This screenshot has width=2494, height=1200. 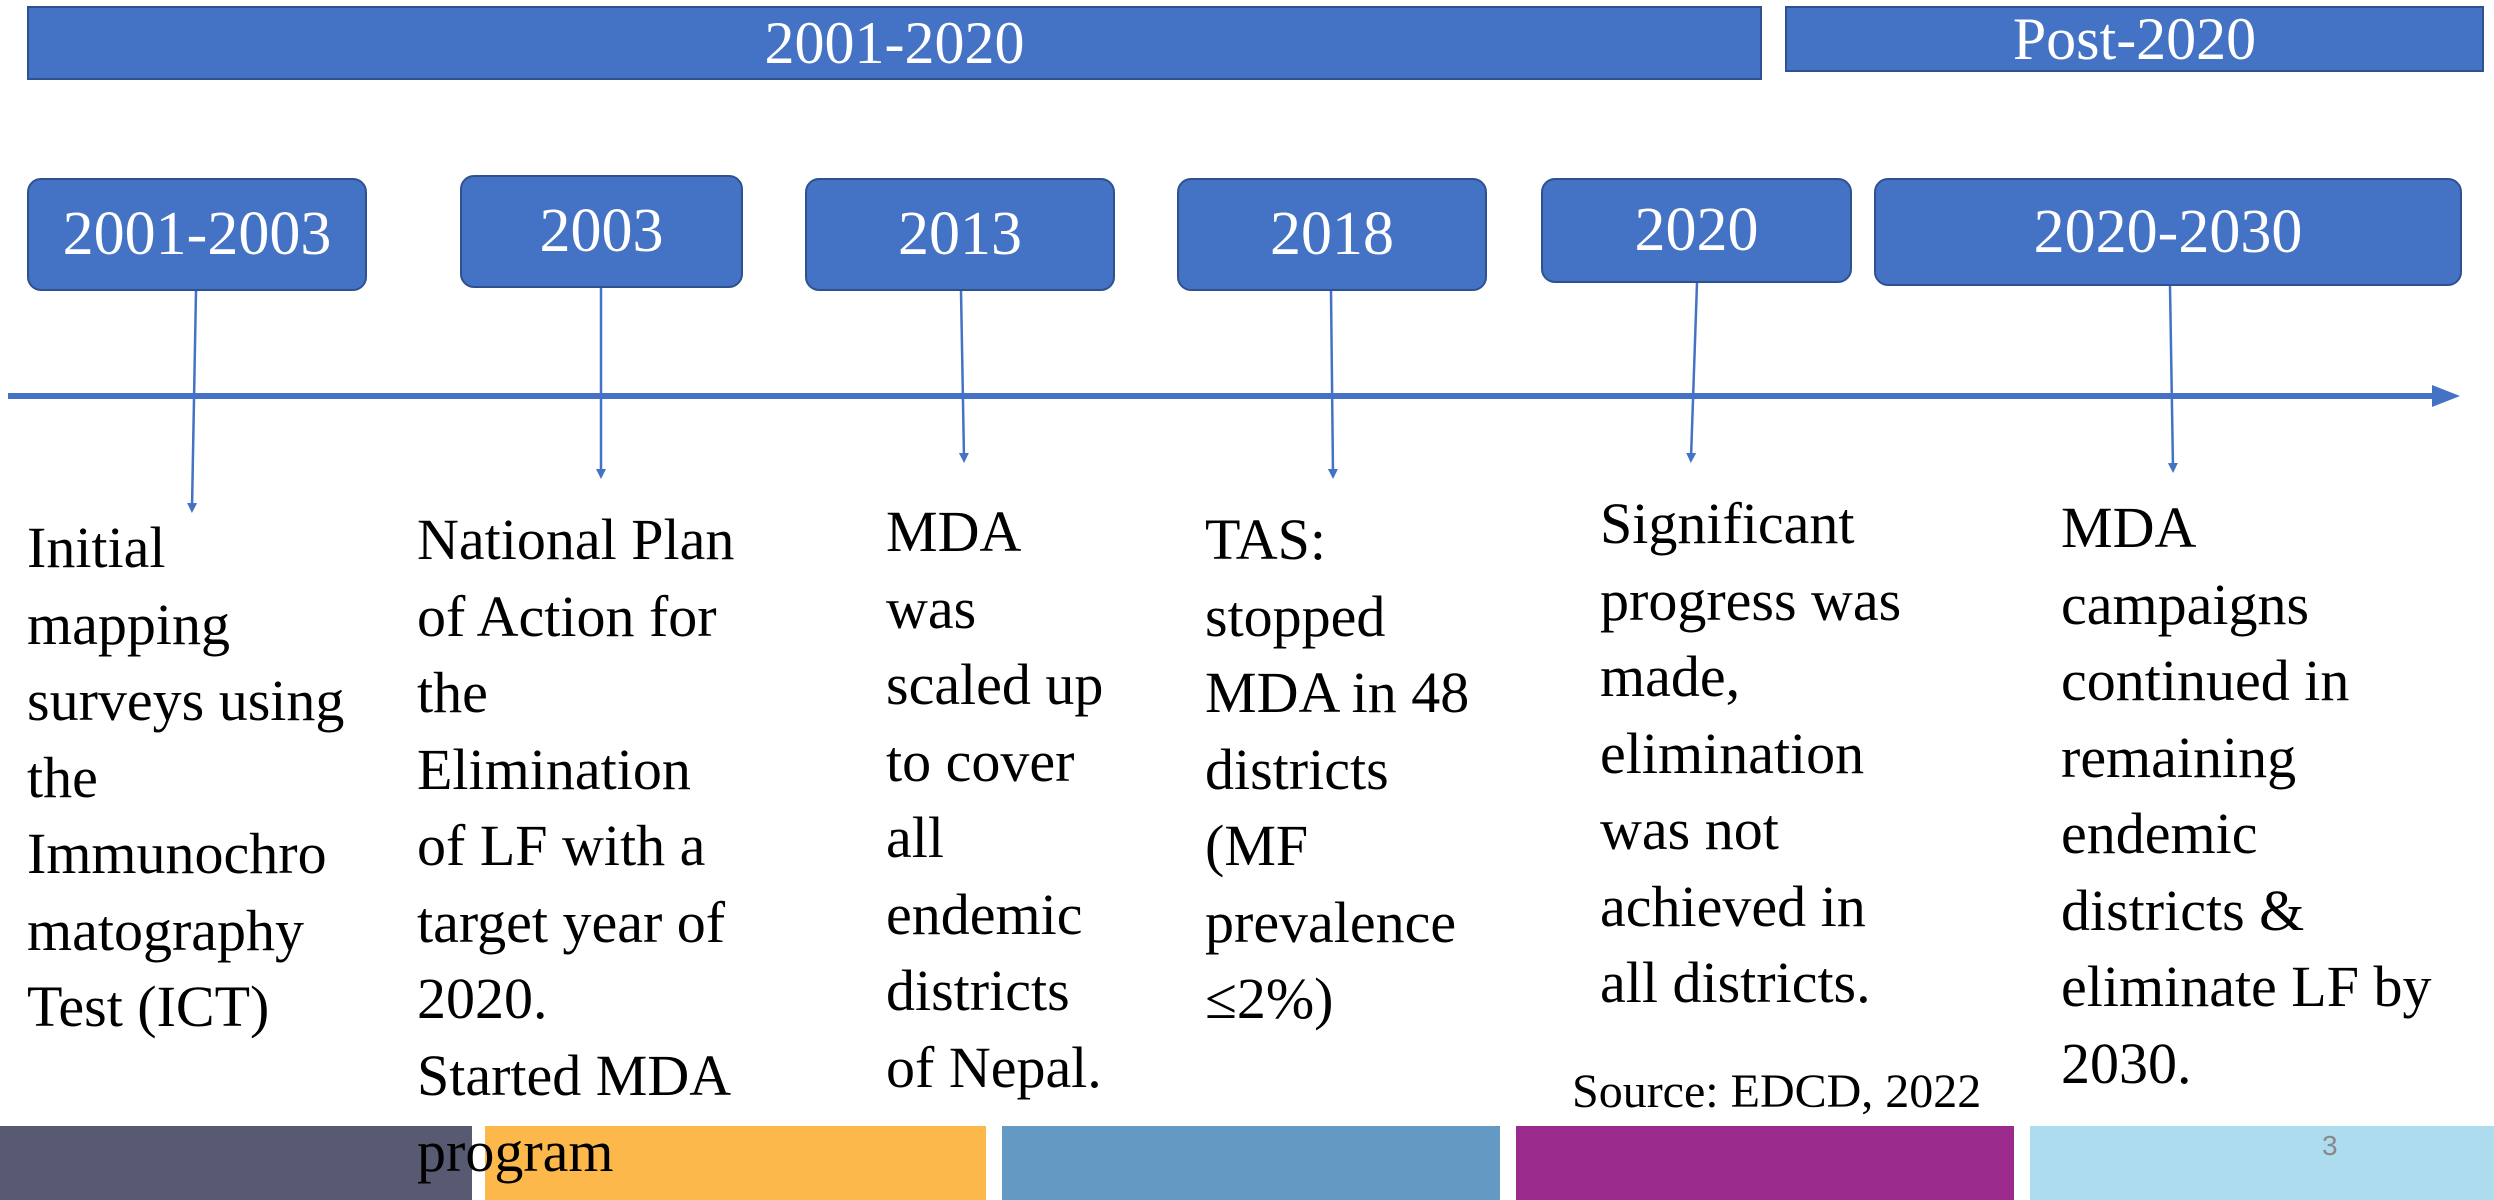 I want to click on text-line: campaigns, so click(x=2185, y=604).